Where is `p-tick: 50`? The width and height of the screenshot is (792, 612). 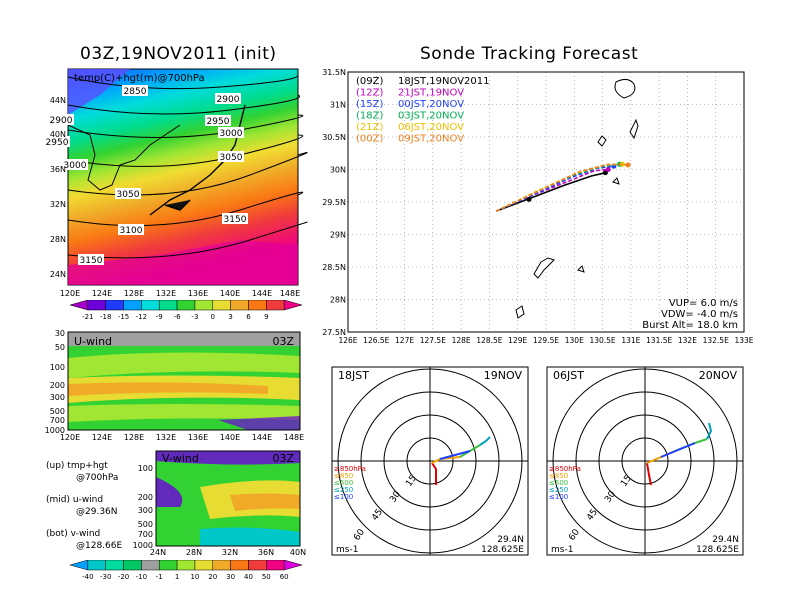
p-tick: 50 is located at coordinates (60, 347).